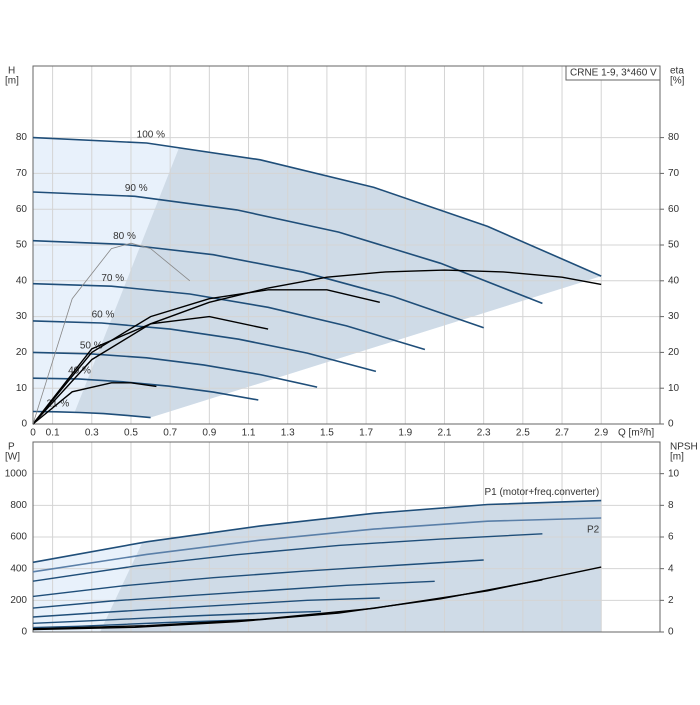 This screenshot has width=700, height=705. Describe the element at coordinates (18, 568) in the screenshot. I see `y-tick-label: 400` at that location.